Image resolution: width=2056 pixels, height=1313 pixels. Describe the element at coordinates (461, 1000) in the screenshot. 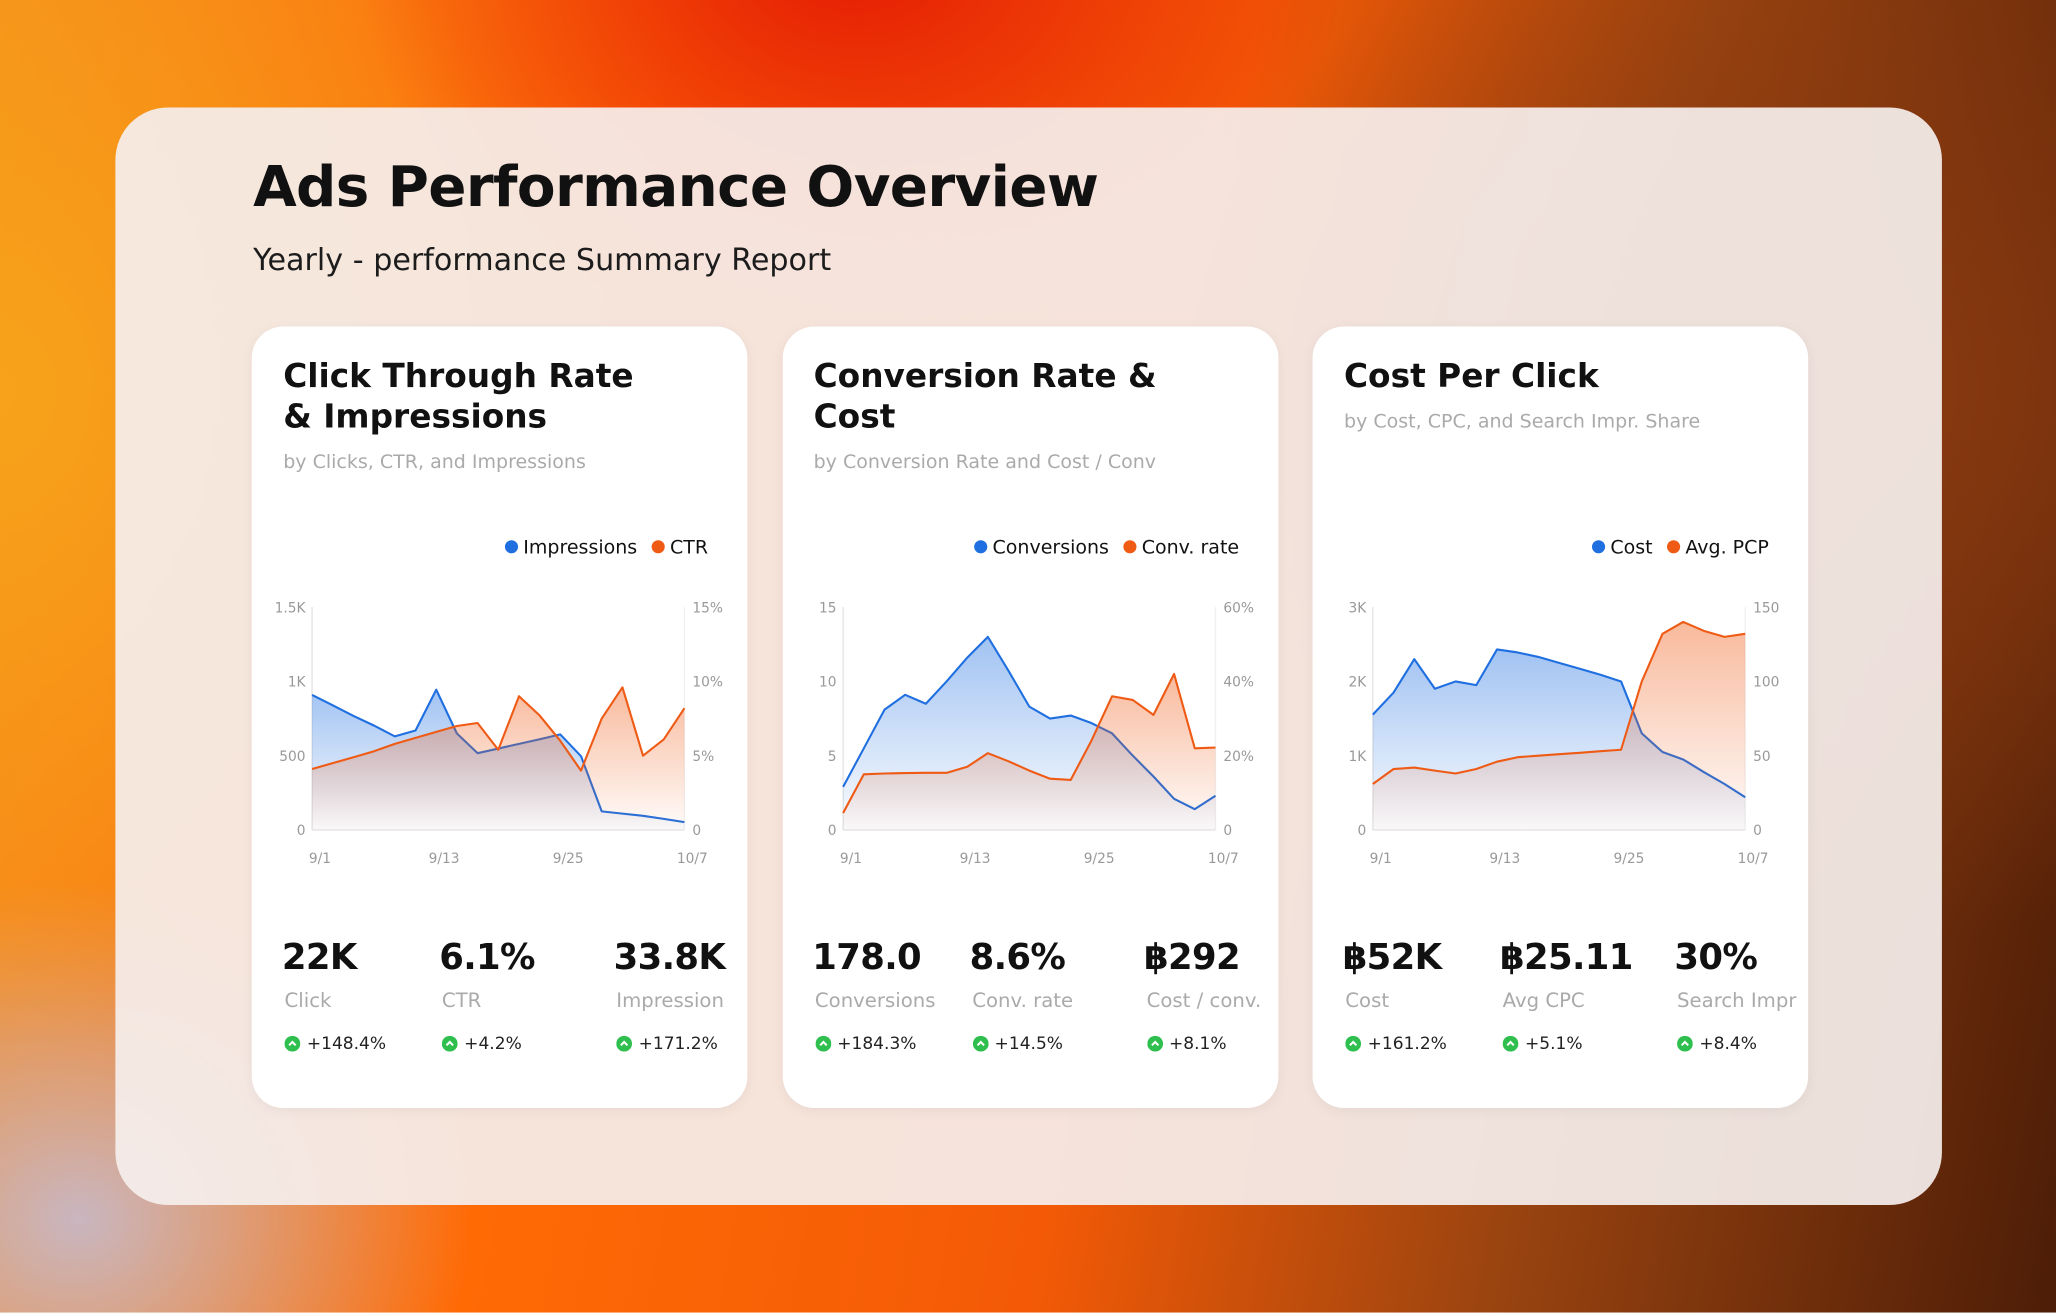

I see `stat-label: CTR` at that location.